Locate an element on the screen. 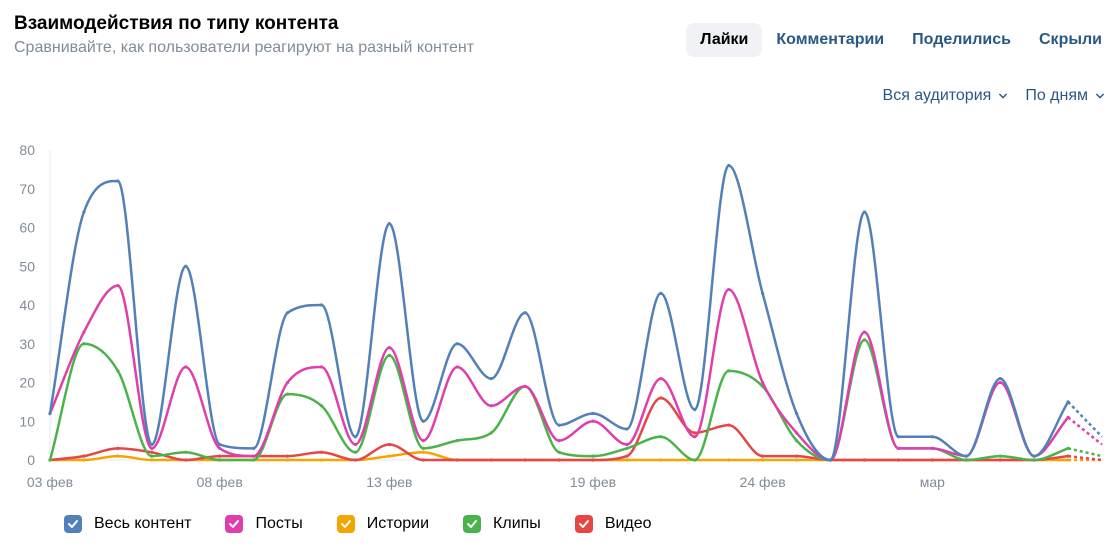  y-tick-label: 70 is located at coordinates (27, 189).